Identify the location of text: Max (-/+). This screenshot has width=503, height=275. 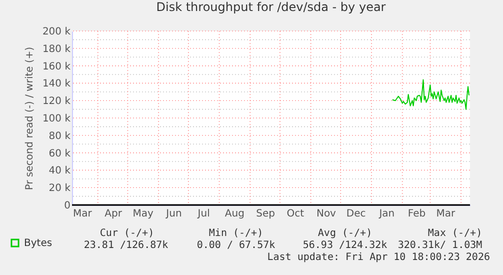
(455, 233).